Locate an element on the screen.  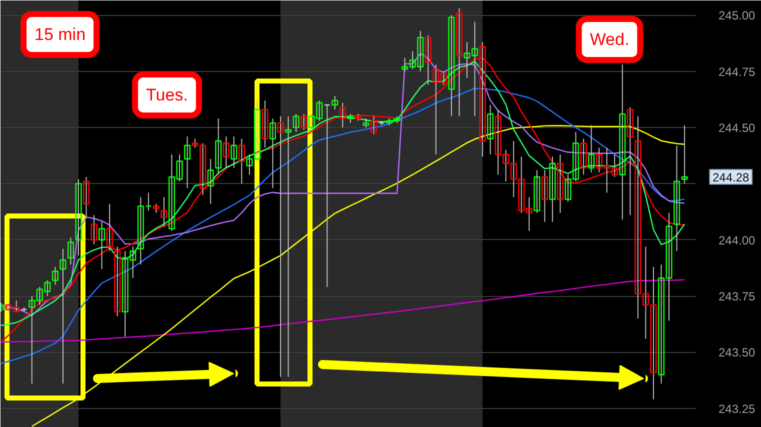
y-tick-label: 243.50 is located at coordinates (737, 353).